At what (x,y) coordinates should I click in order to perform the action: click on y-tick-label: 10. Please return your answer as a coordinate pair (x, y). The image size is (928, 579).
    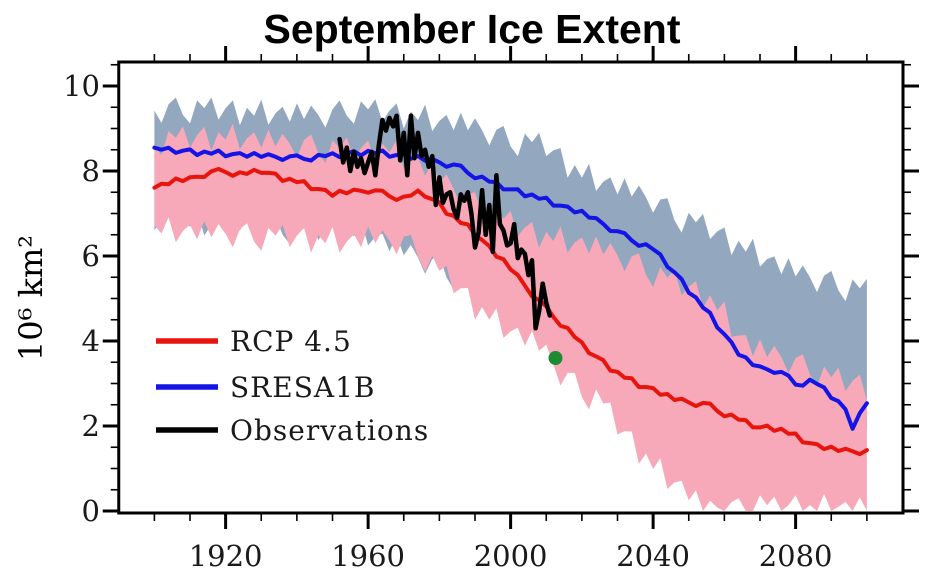
    Looking at the image, I should click on (81, 86).